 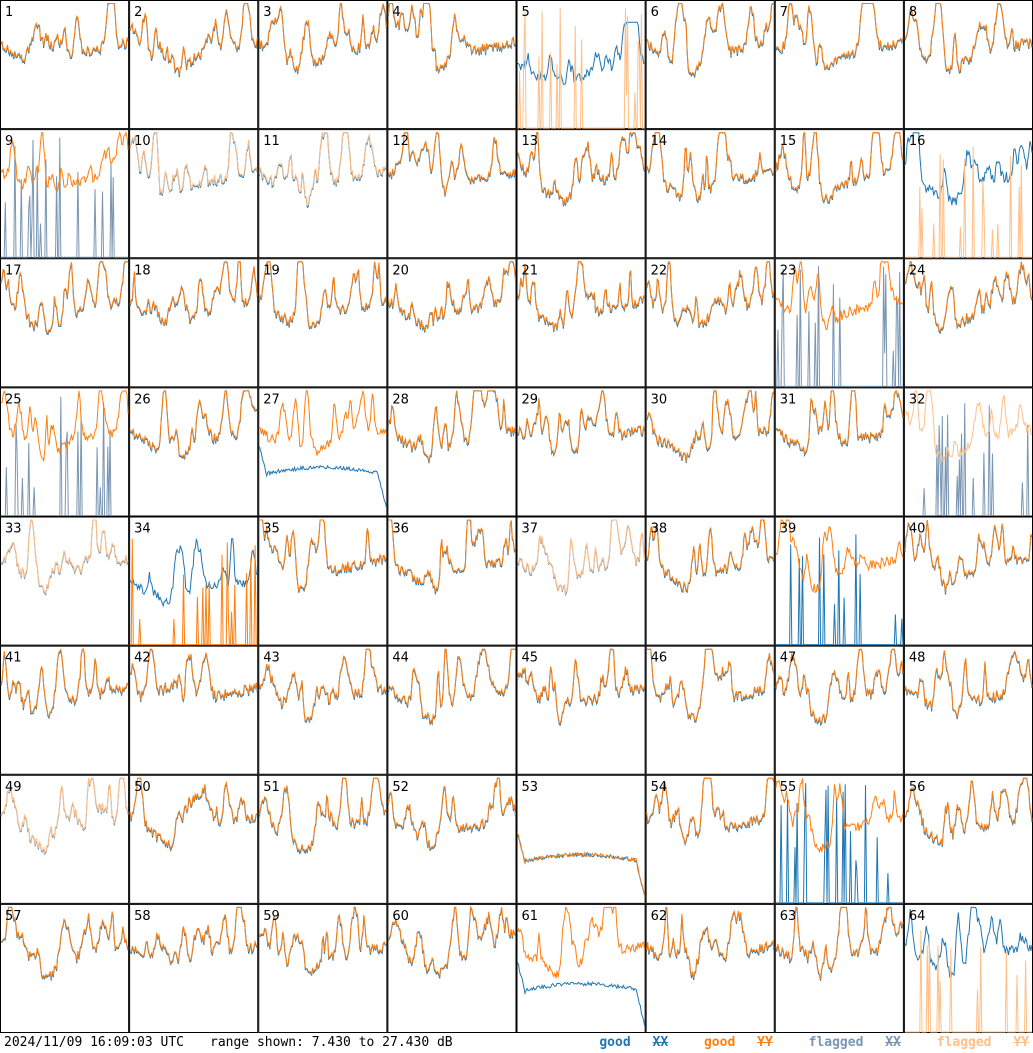 I want to click on panel-24-label: 24, so click(x=917, y=270).